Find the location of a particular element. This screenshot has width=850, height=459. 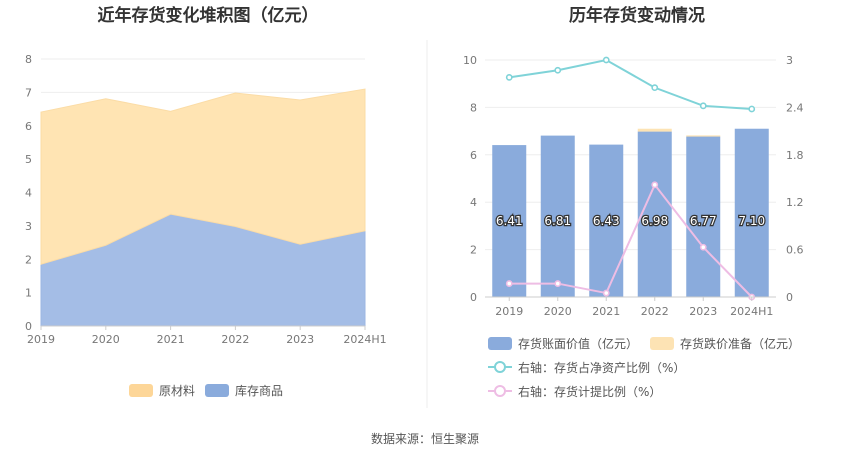

bar-data-label: 6.43 is located at coordinates (606, 221).